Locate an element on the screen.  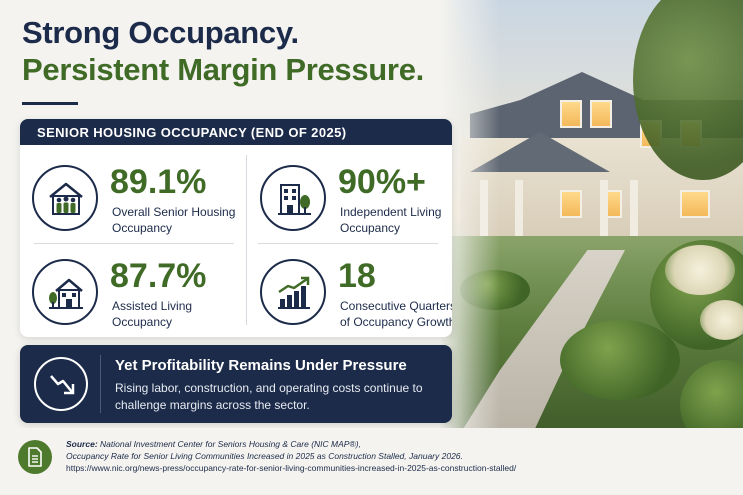
stat-overall-occupancy: 89.1% Overall Senior Housing Occupancy is located at coordinates (127, 194).